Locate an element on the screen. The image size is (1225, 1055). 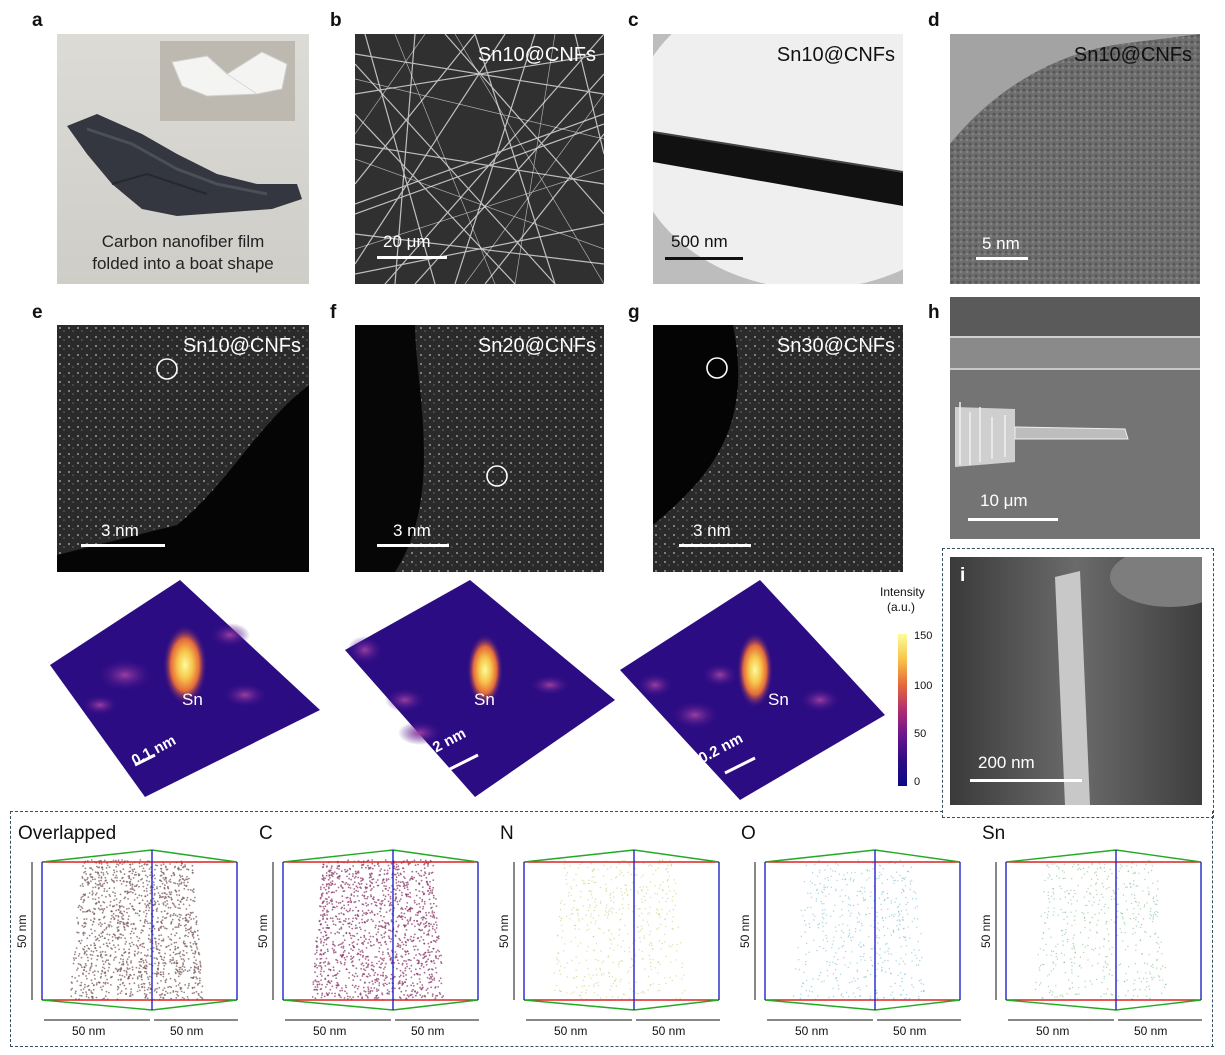
haadf-image-f is located at coordinates (479, 448).